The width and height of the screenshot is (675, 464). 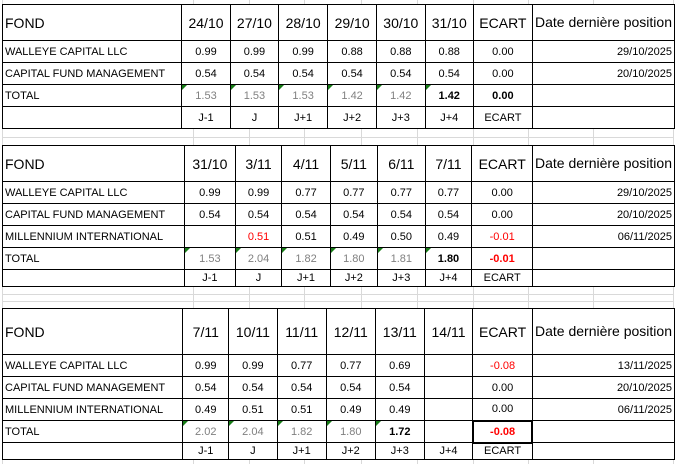 I want to click on date-header: 11/11, so click(x=301, y=331).